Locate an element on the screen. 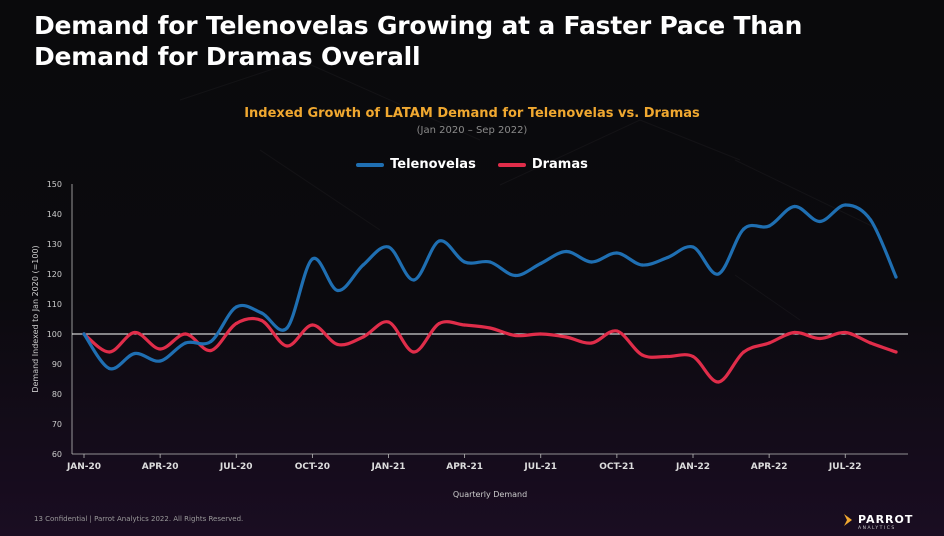 This screenshot has width=944, height=536. parrot-logo: PARROT ANALYTICS is located at coordinates (877, 519).